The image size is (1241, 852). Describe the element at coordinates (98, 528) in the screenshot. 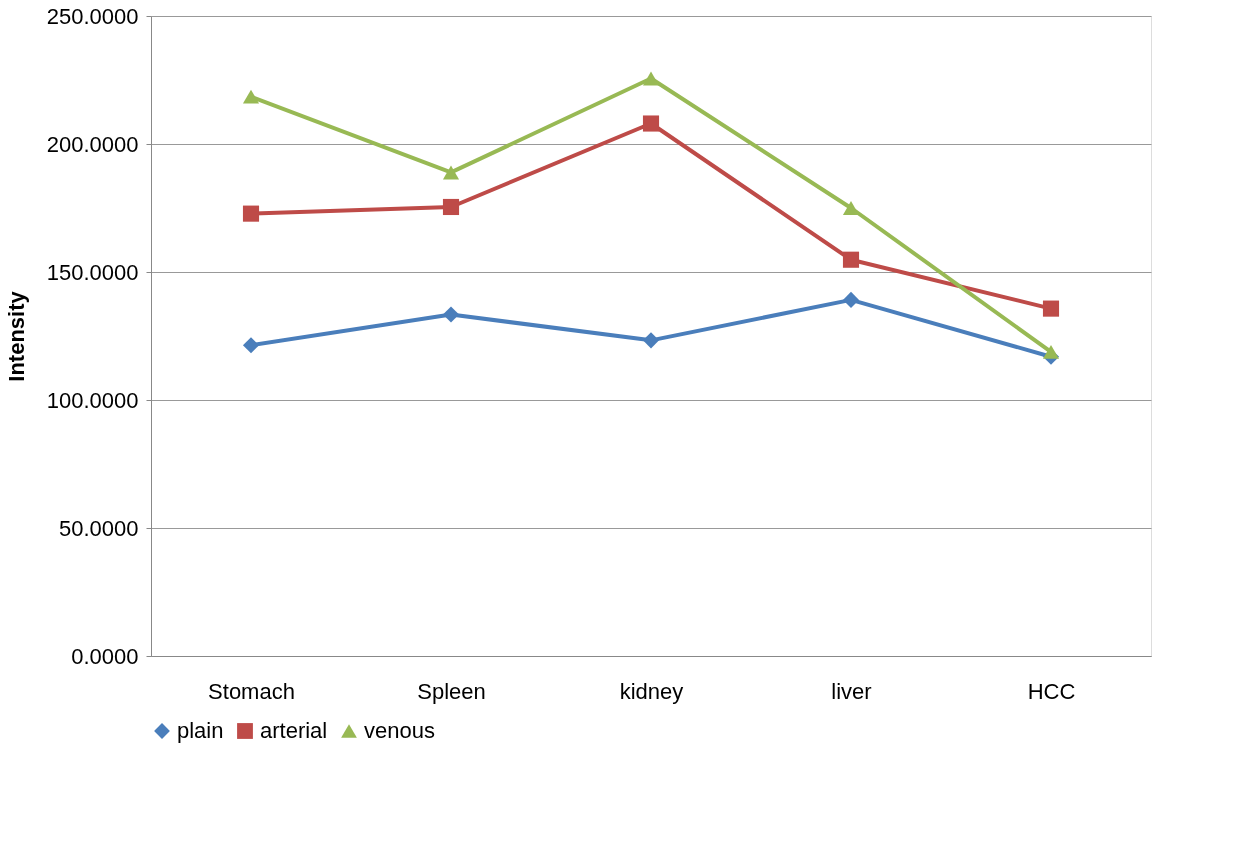

I see `y-tick-label: 50.0000` at that location.